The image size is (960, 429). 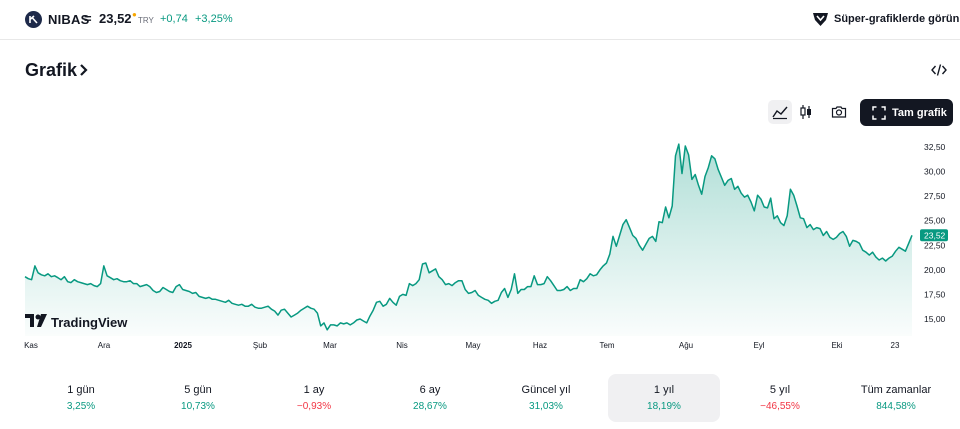 I want to click on period-change: −46,55%, so click(x=780, y=406).